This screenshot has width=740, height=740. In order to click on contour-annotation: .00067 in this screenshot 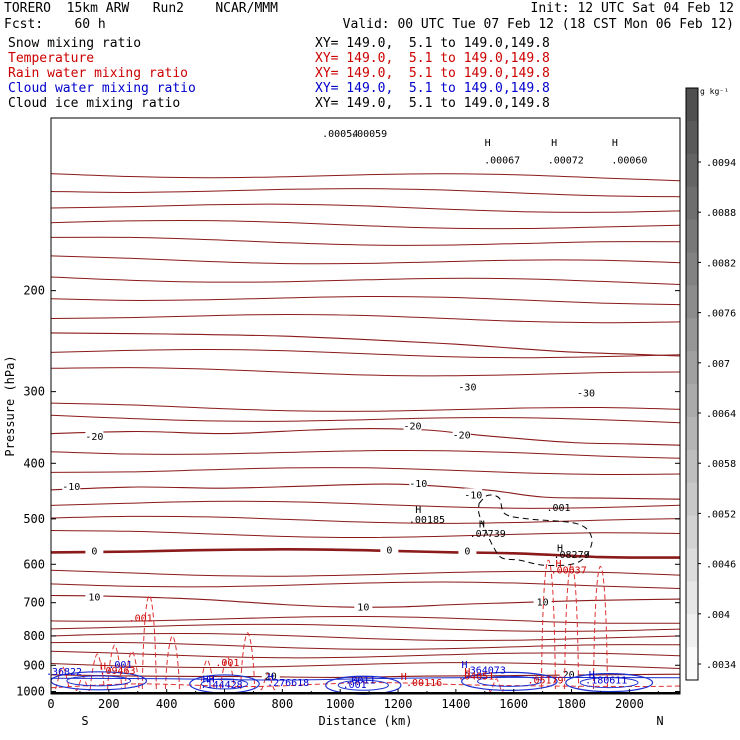, I will do `click(502, 160)`.